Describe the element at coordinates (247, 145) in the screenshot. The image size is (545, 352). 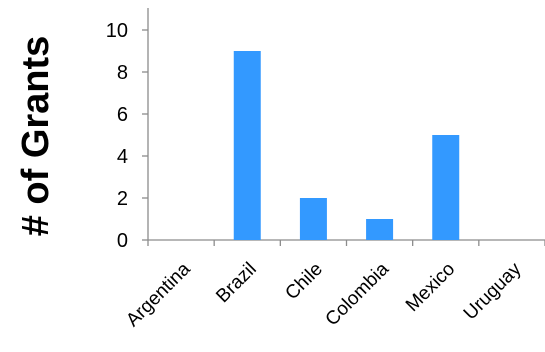
I see `bar-brazil` at that location.